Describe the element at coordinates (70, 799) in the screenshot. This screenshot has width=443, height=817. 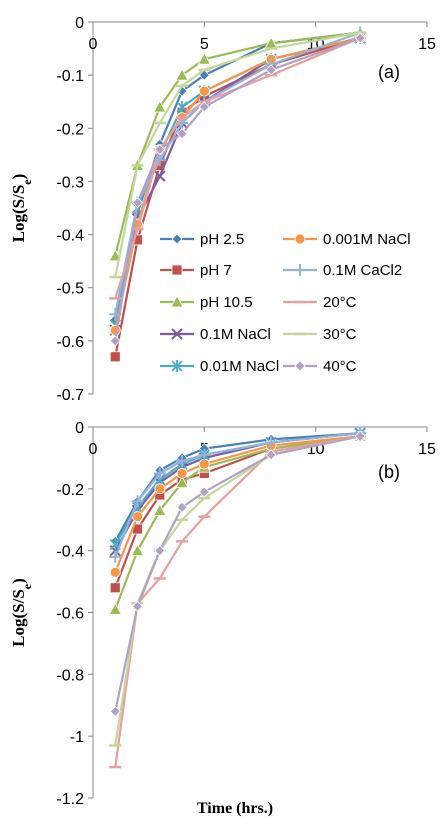
I see `y-tick-label: -1.2` at that location.